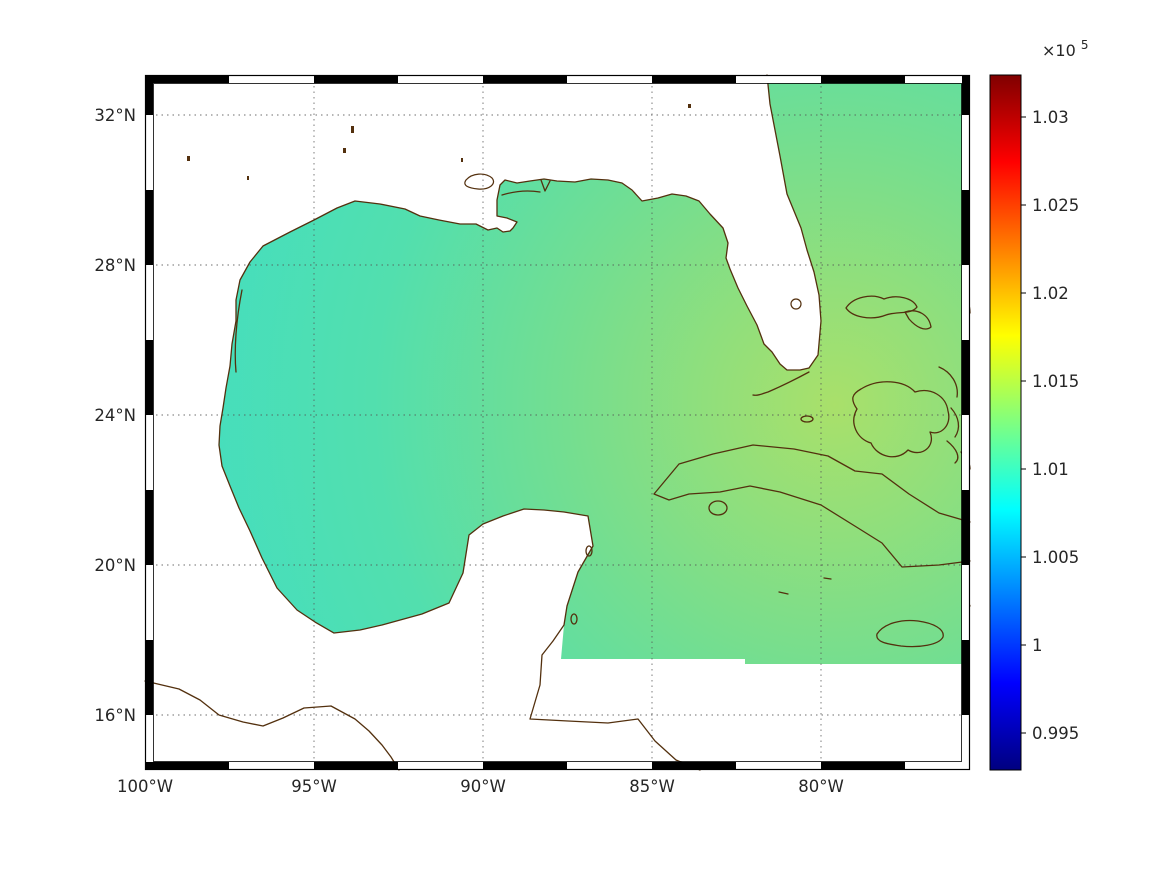 Image resolution: width=1167 pixels, height=875 pixels. What do you see at coordinates (314, 786) in the screenshot?
I see `x-tick-label: 95°W` at bounding box center [314, 786].